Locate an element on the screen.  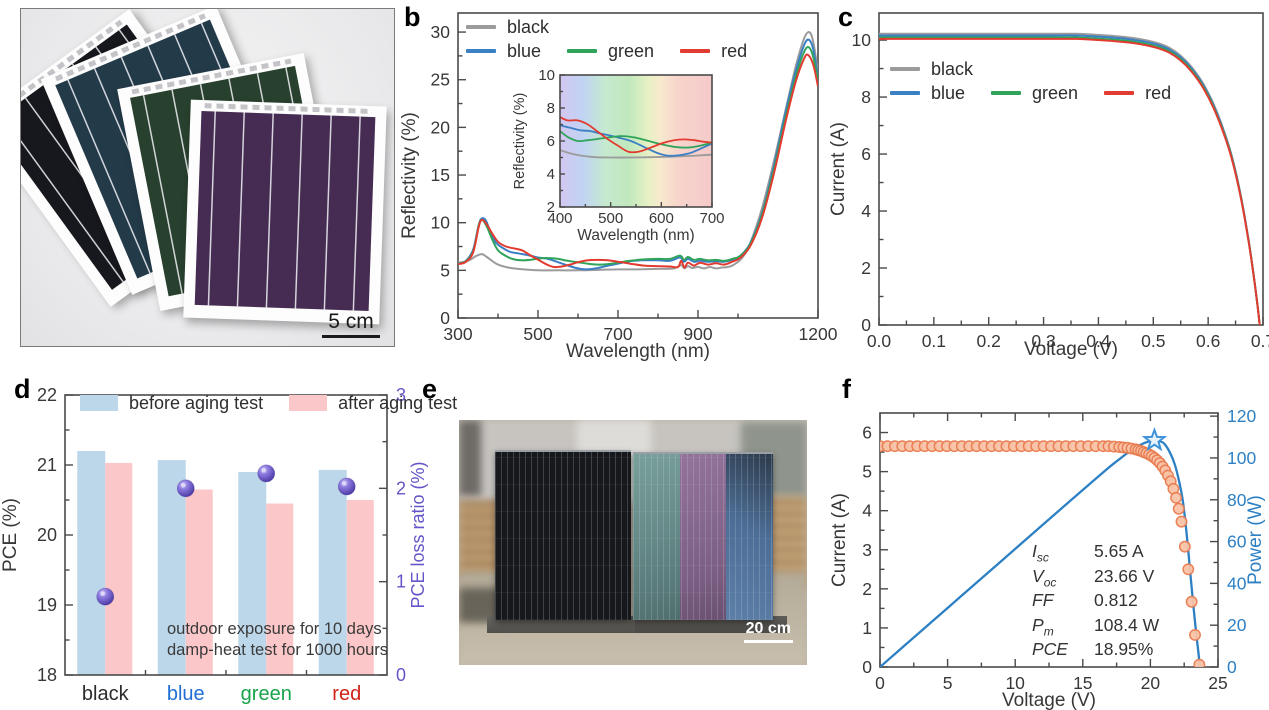
scale-bar-a-line is located at coordinates (351, 336).